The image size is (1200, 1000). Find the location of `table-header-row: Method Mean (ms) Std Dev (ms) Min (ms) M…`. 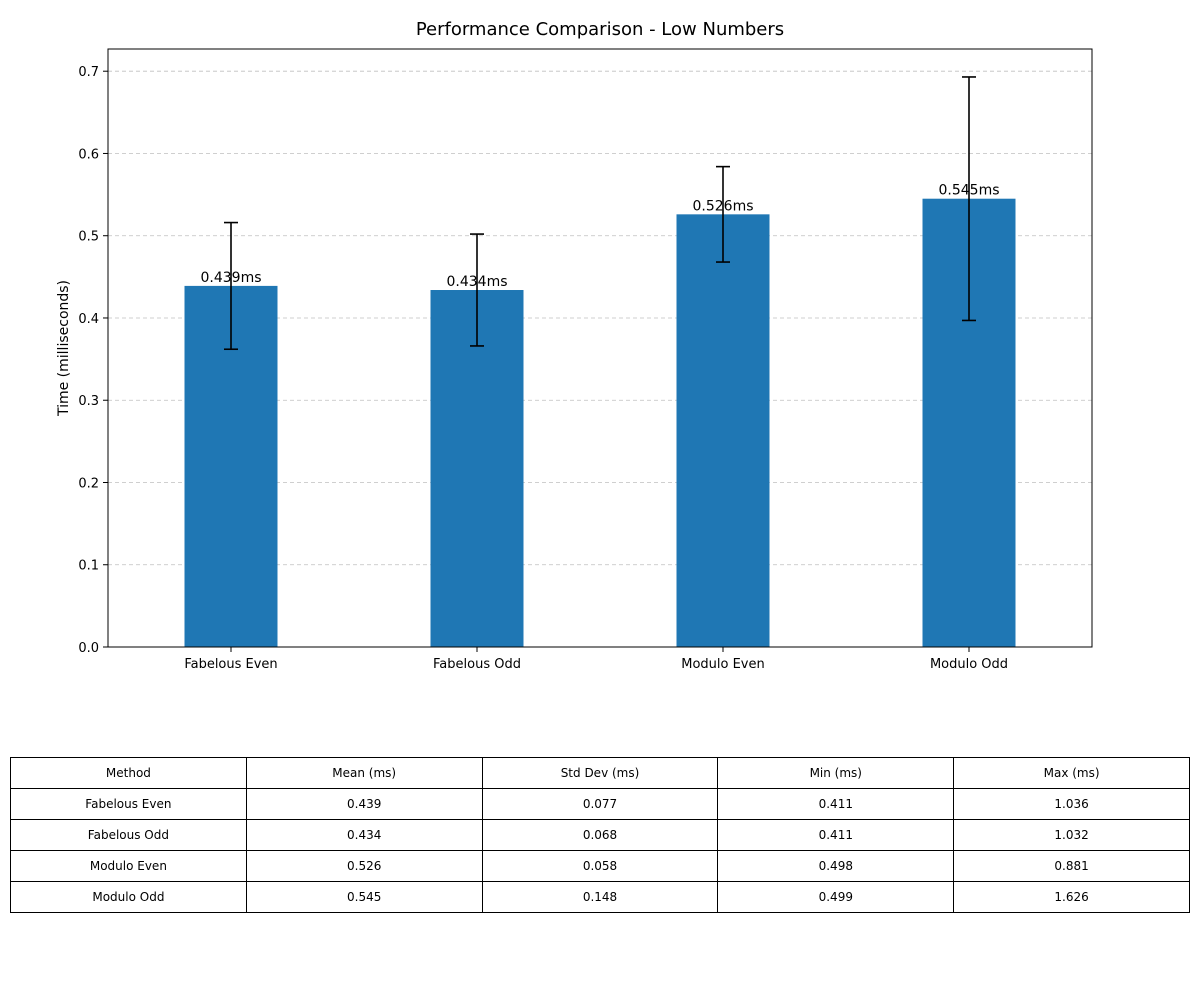

table-header-row: Method Mean (ms) Std Dev (ms) Min (ms) M… is located at coordinates (600, 773).